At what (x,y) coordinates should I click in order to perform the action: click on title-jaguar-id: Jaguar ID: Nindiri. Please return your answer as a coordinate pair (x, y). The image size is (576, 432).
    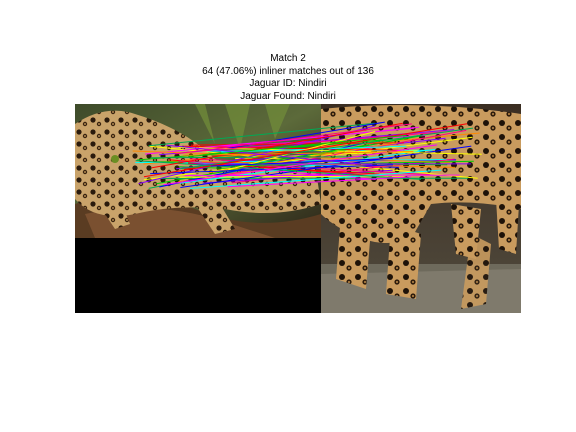
    Looking at the image, I should click on (288, 83).